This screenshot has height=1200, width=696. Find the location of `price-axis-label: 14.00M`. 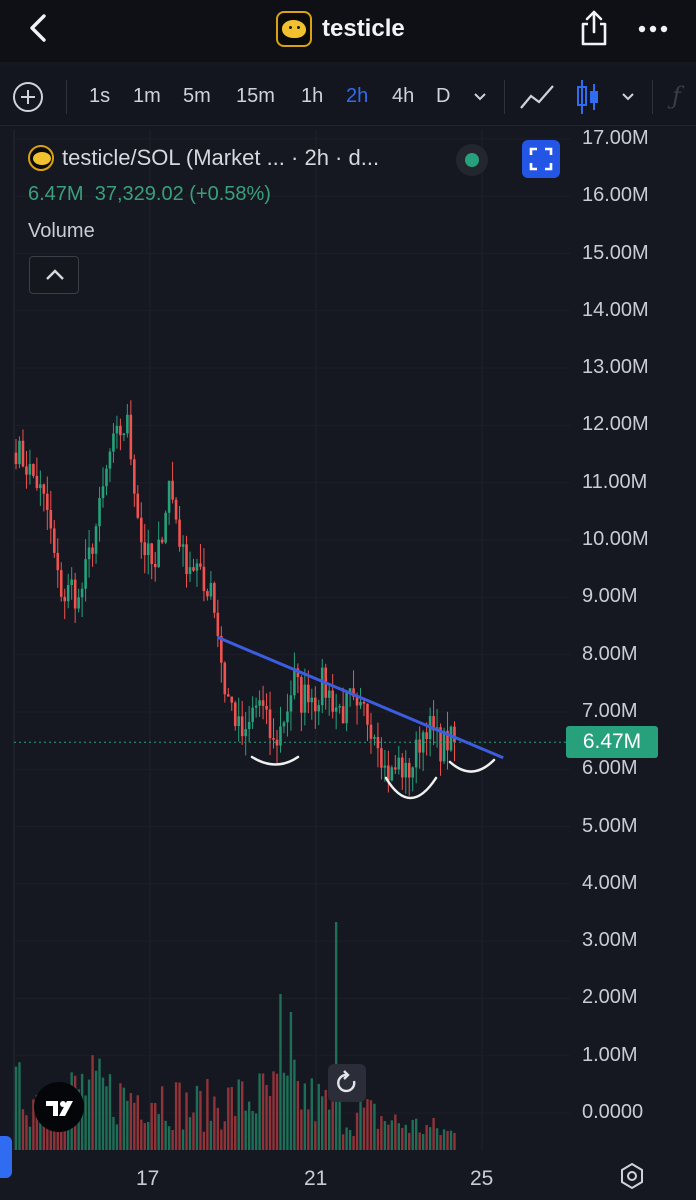

price-axis-label: 14.00M is located at coordinates (615, 309).